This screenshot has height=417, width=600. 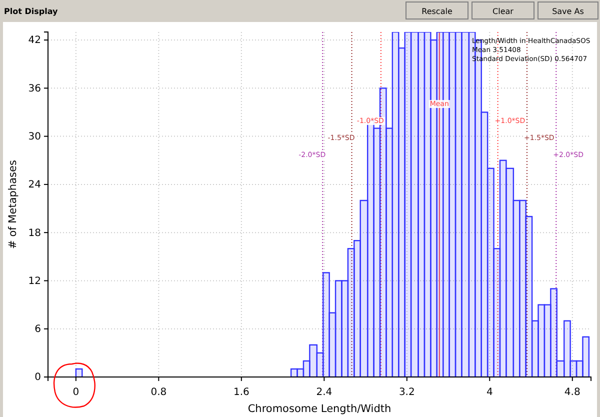 I want to click on y-tick-label: 6, so click(x=37, y=330).